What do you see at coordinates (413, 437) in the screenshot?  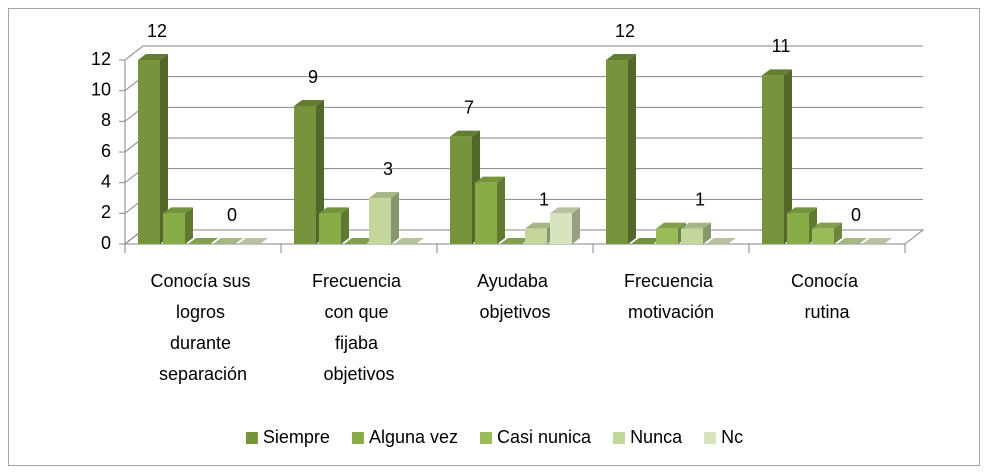 I see `legend-label: Alguna vez` at bounding box center [413, 437].